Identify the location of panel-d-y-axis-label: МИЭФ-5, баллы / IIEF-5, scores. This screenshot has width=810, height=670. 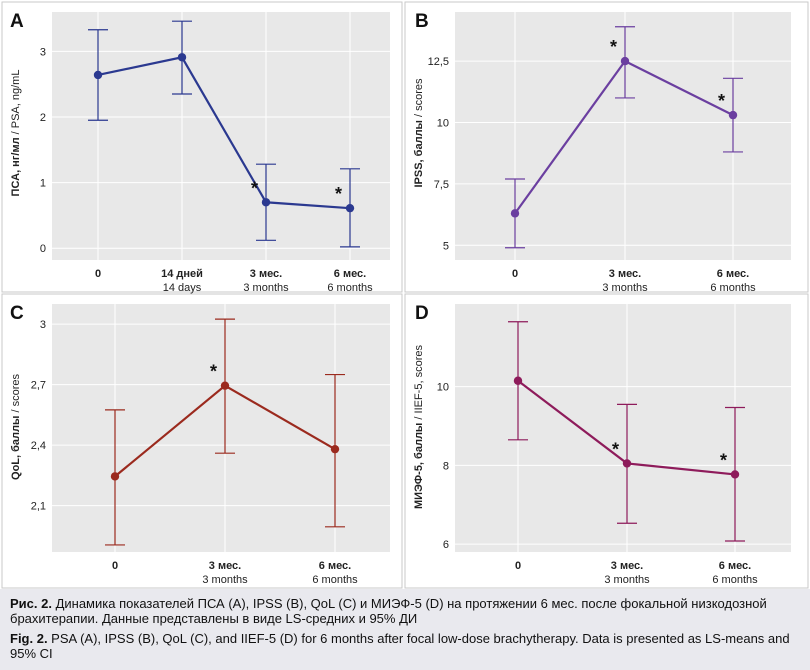
(419, 427).